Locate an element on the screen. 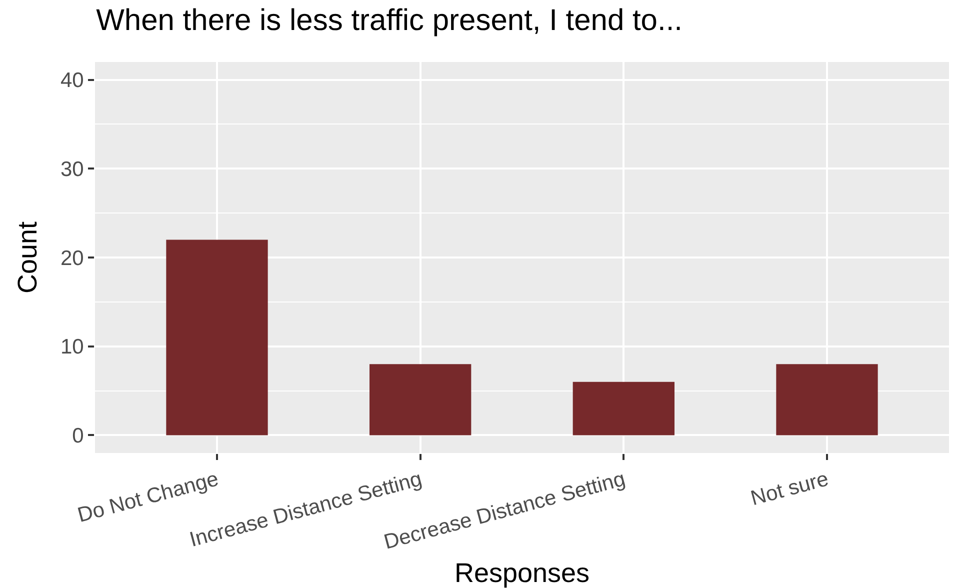 The height and width of the screenshot is (588, 961). y-tick-label: 20 is located at coordinates (72, 258).